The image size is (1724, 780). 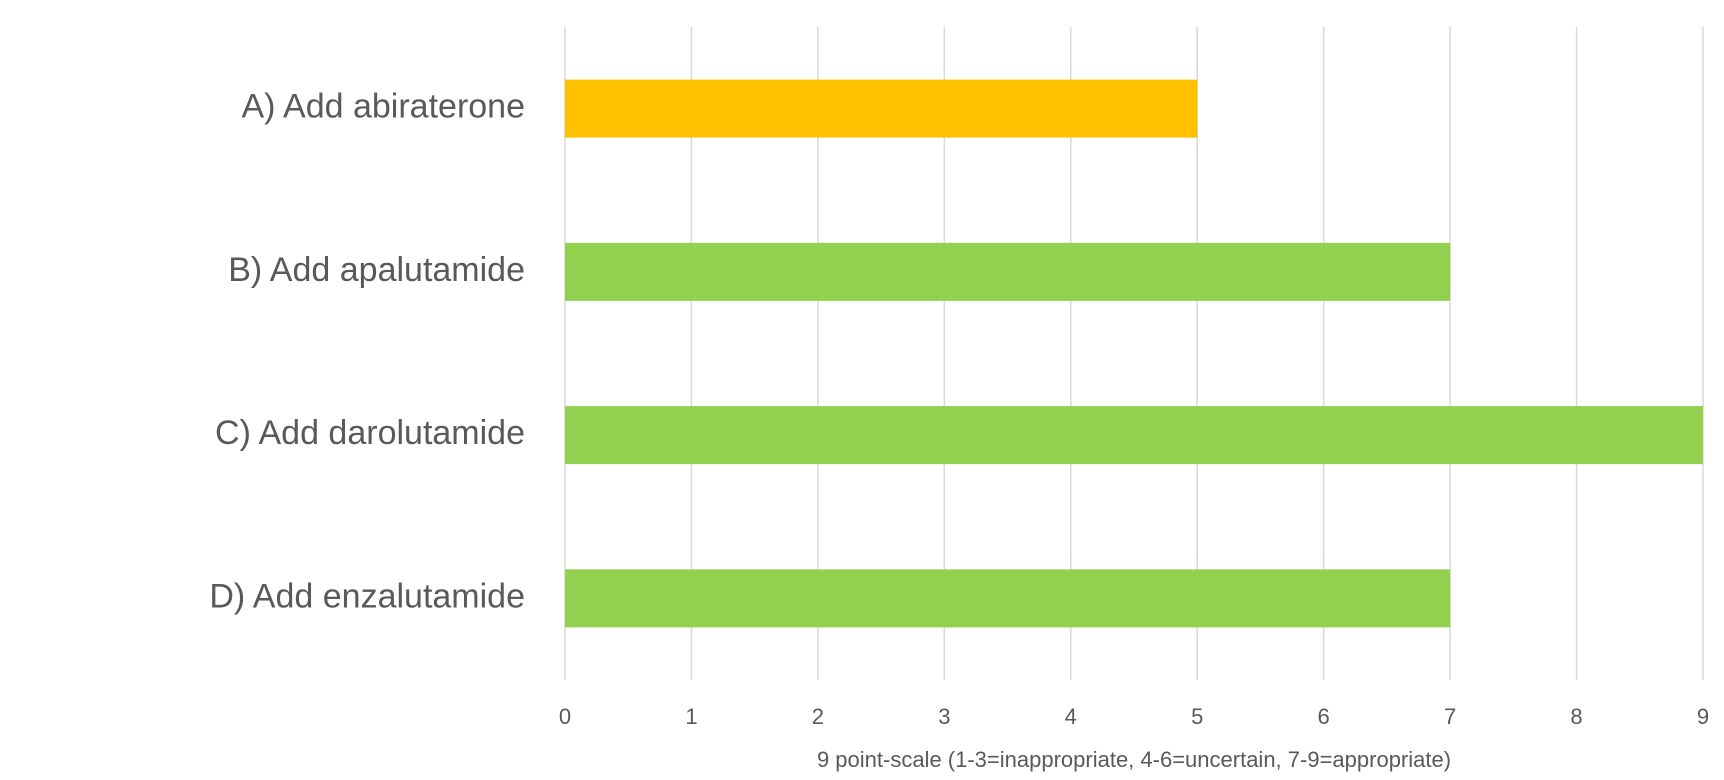 What do you see at coordinates (1703, 716) in the screenshot?
I see `x-tick-label: 9` at bounding box center [1703, 716].